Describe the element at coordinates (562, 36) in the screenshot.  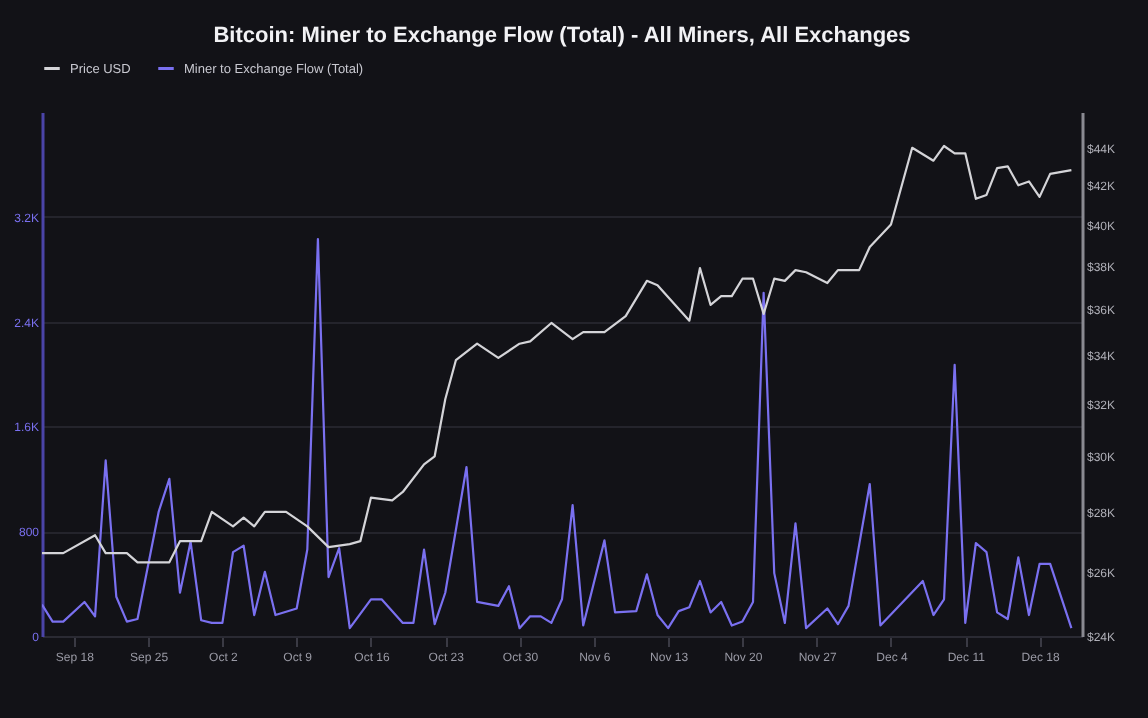
I see `chart-title: Bitcoin: Miner to Exchange Flow (Total) - All Miners, All Exchanges` at that location.